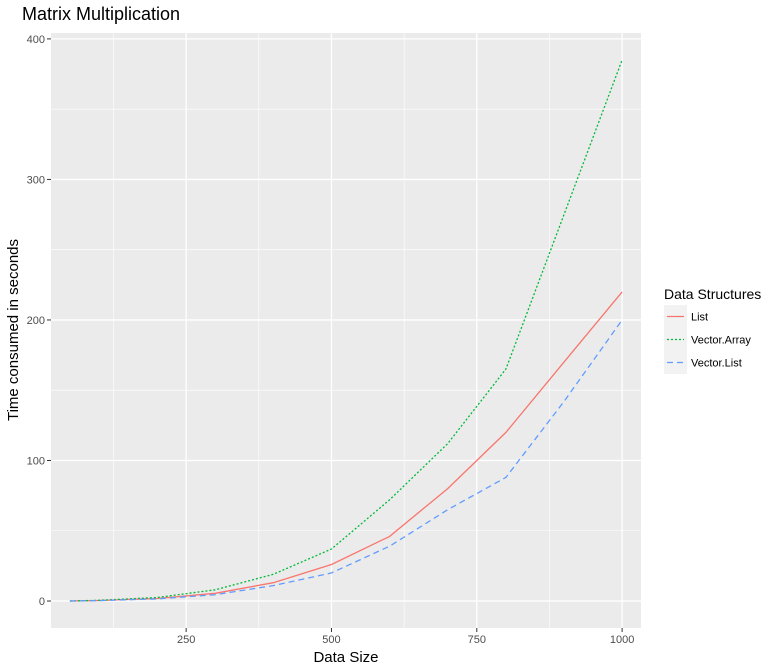 This screenshot has height=669, width=781. Describe the element at coordinates (101, 14) in the screenshot. I see `chart-title: Matrix Multiplication` at that location.